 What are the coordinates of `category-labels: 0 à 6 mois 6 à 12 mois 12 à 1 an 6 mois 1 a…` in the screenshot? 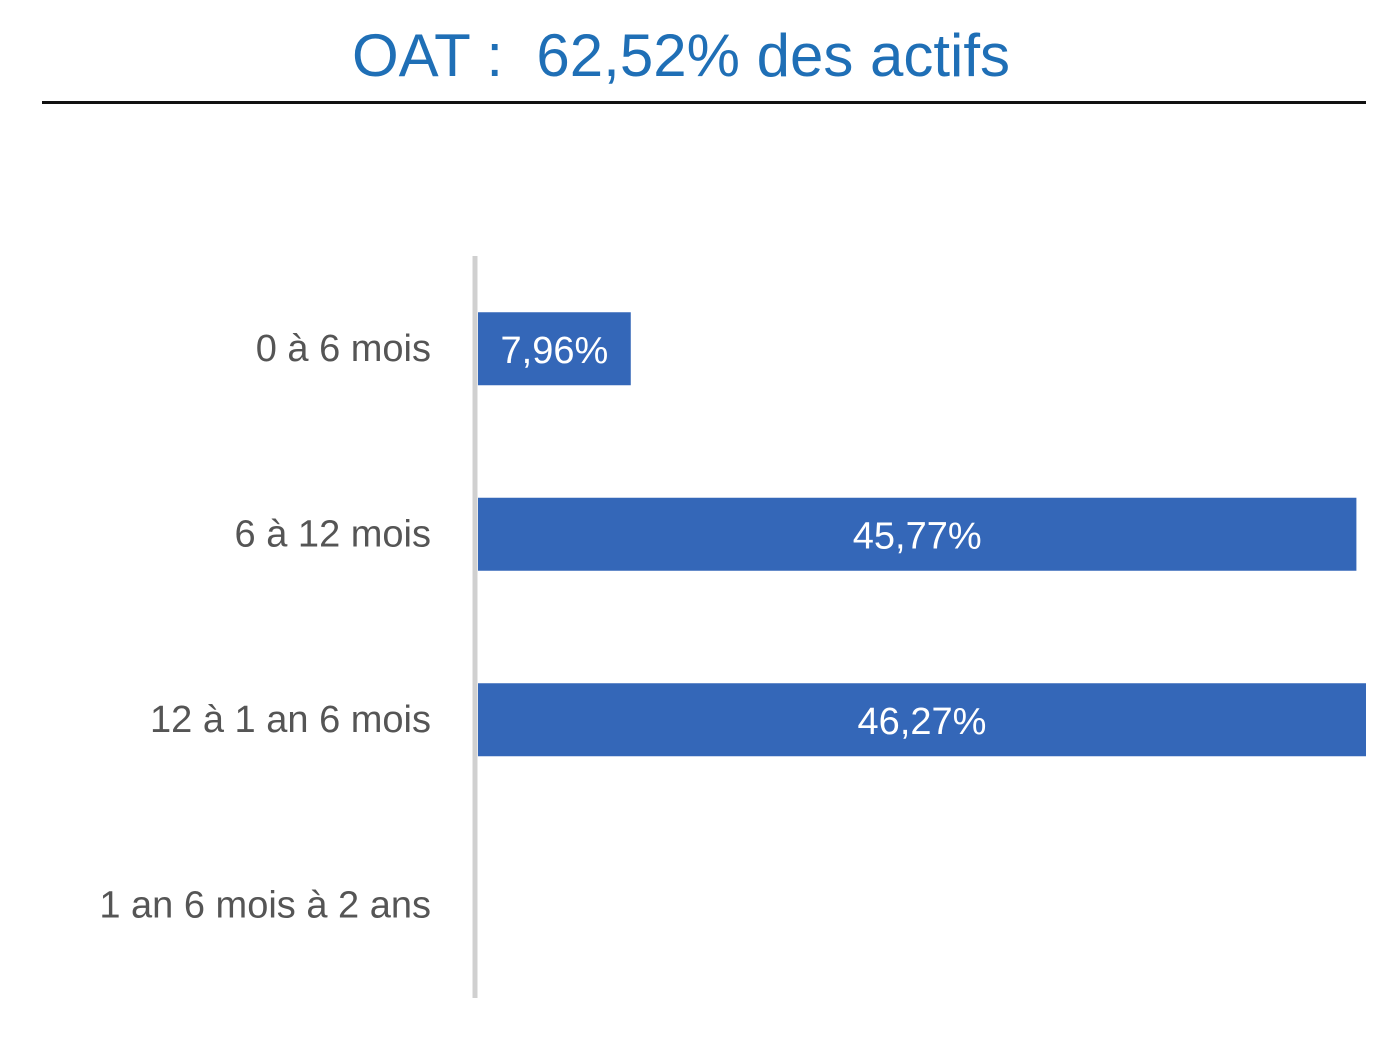 It's located at (265, 627).